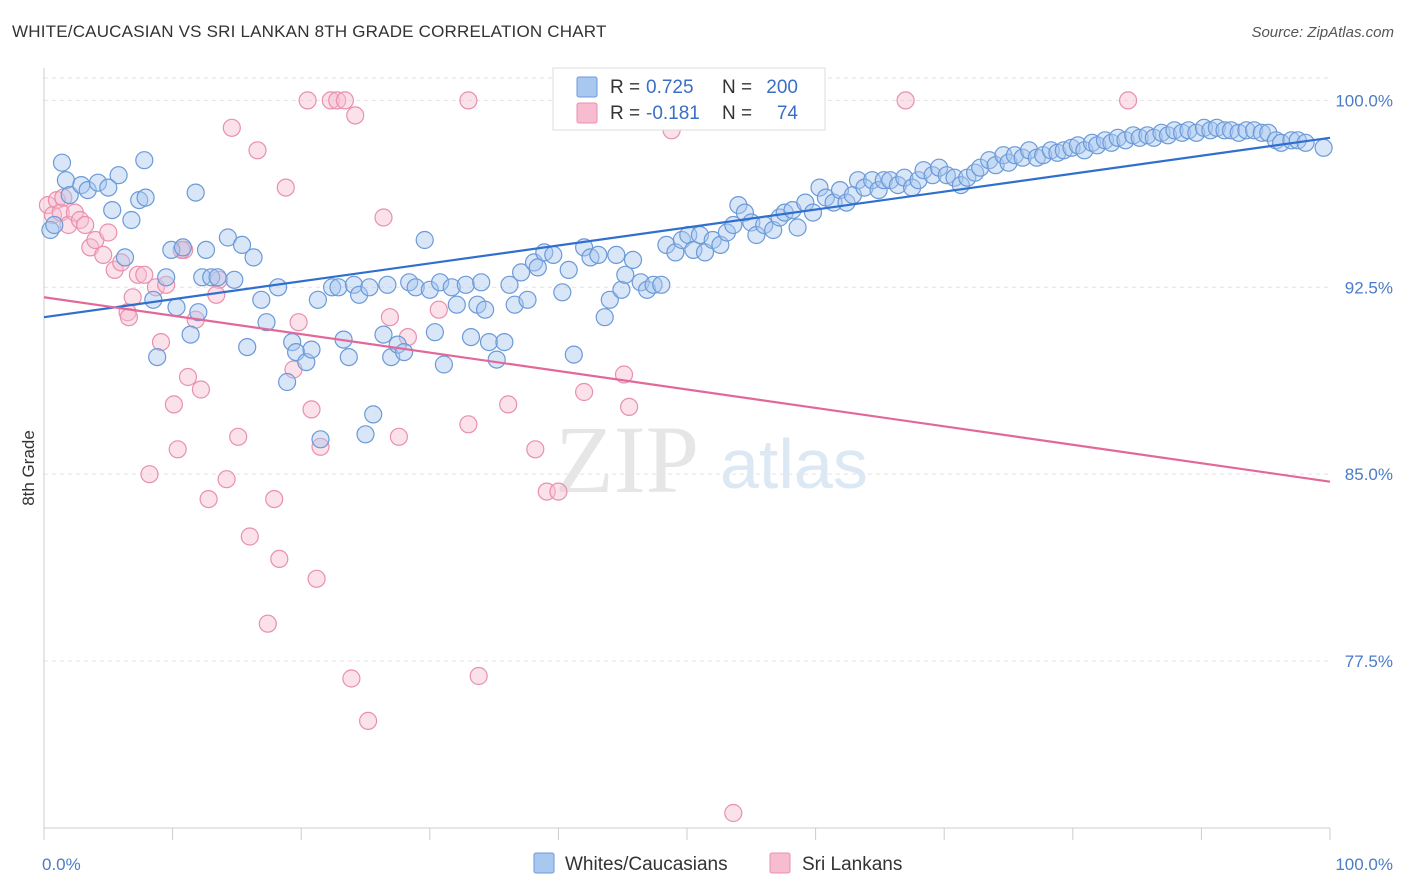 Image resolution: width=1406 pixels, height=892 pixels. What do you see at coordinates (782, 87) in the screenshot?
I see `legend-n-value-1: 200` at bounding box center [782, 87].